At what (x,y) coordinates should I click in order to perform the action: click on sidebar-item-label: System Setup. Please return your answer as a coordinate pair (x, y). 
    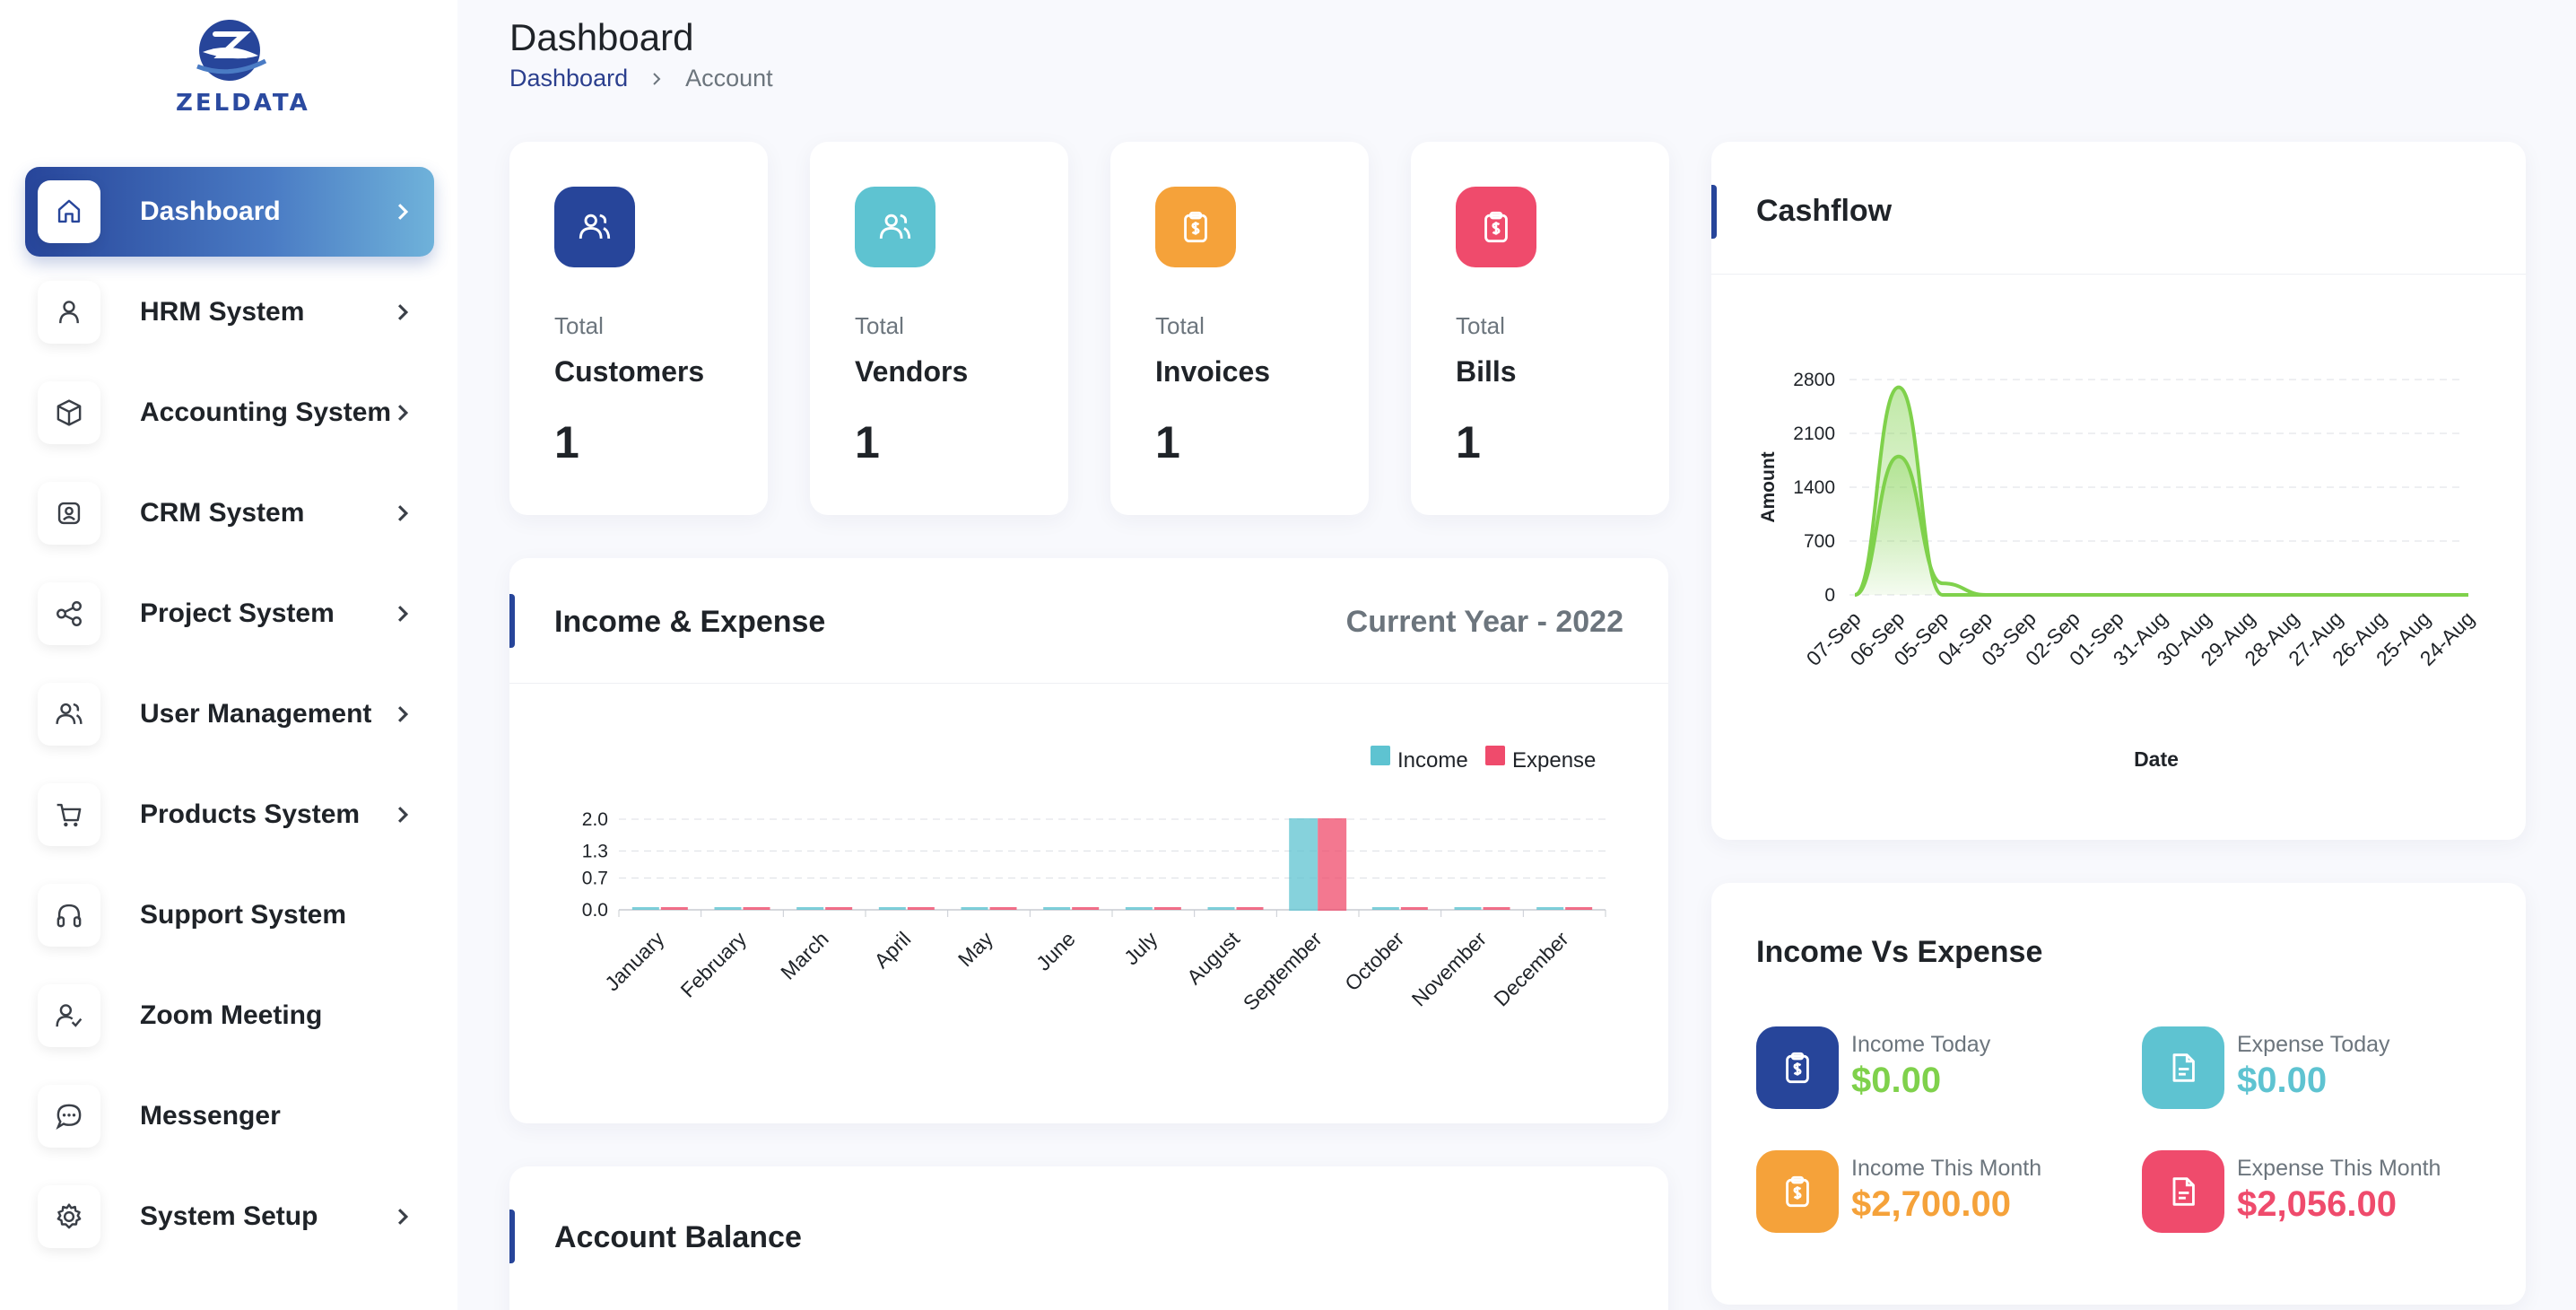
    Looking at the image, I should click on (229, 1216).